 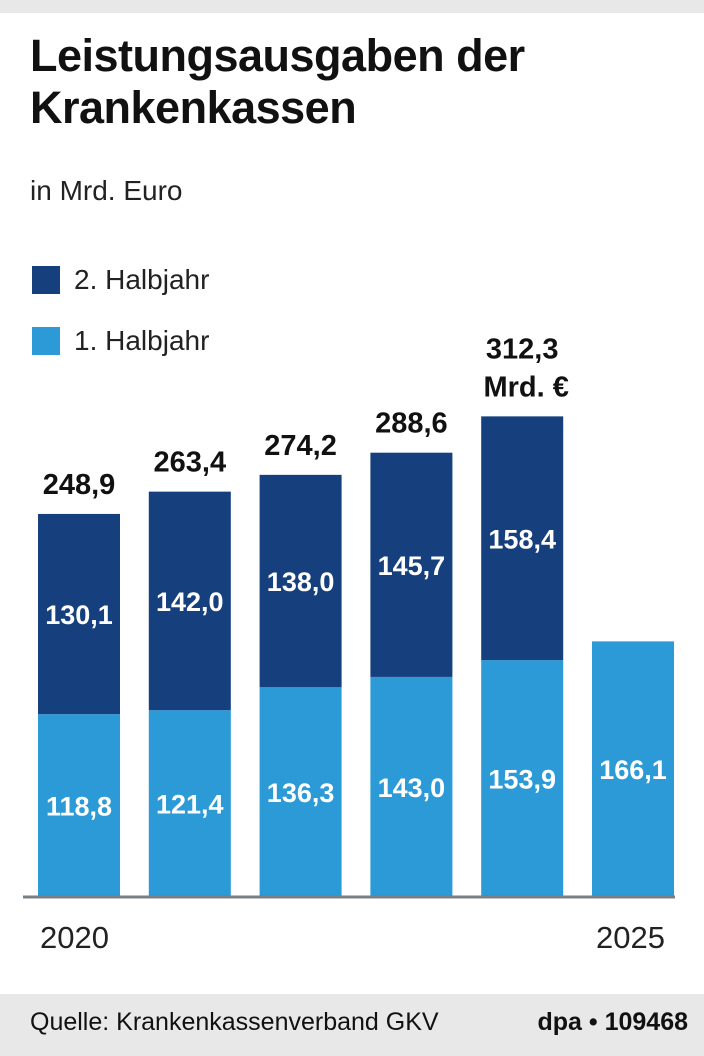 I want to click on bar-h2-2023, so click(x=411, y=564).